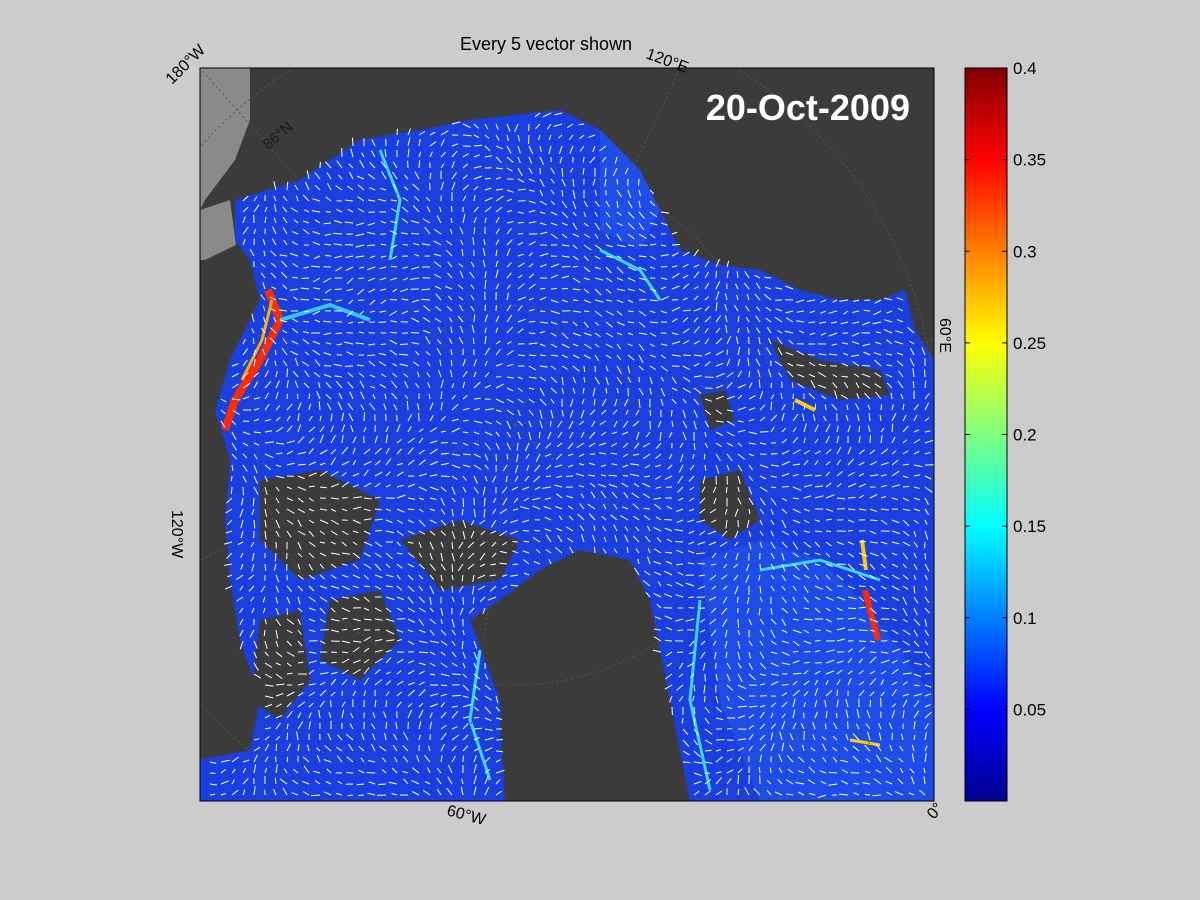 The width and height of the screenshot is (1200, 900). I want to click on drift-streak, so click(480, 715).